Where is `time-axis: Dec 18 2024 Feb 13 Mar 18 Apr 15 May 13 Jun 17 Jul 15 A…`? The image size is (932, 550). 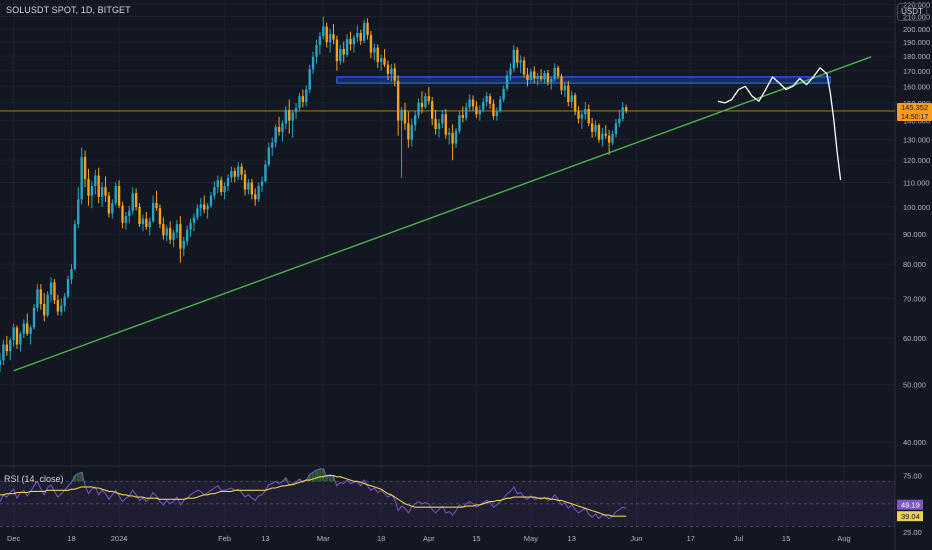
time-axis: Dec 18 2024 Feb 13 Mar 18 Apr 15 May 13 Jun 17 Jul 15 A… is located at coordinates (429, 538).